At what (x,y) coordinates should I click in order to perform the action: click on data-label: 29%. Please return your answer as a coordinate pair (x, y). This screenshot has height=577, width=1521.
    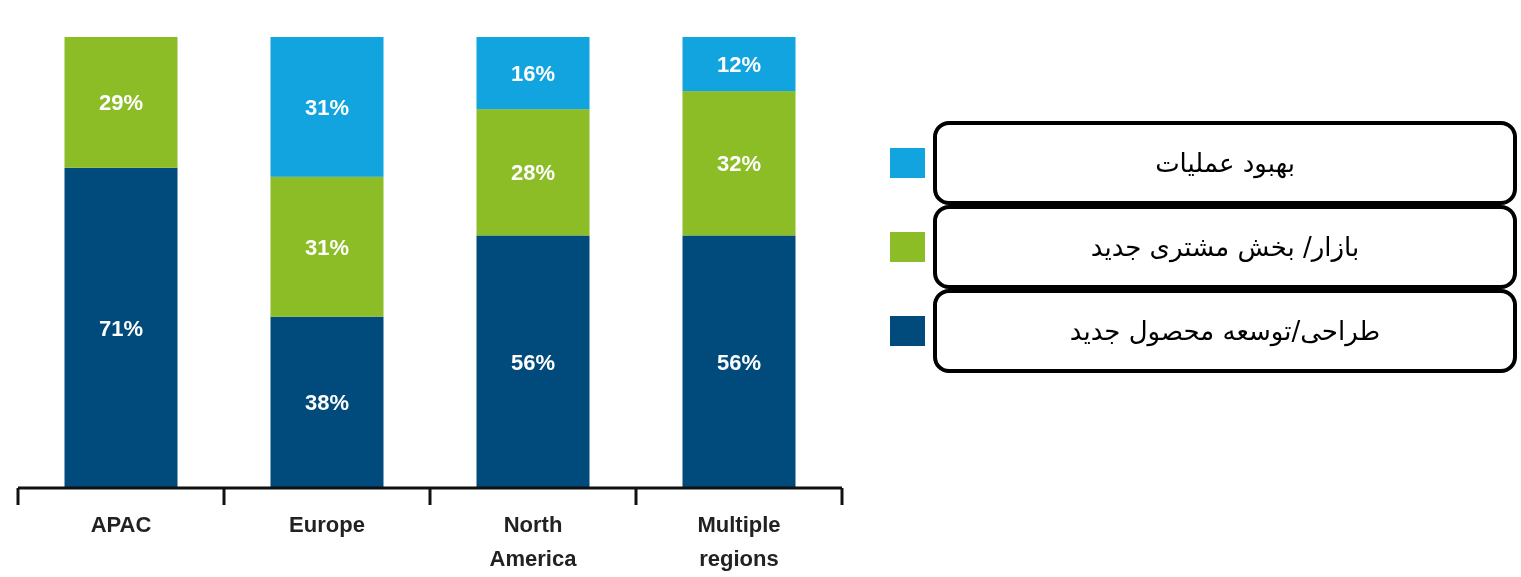
    Looking at the image, I should click on (121, 103).